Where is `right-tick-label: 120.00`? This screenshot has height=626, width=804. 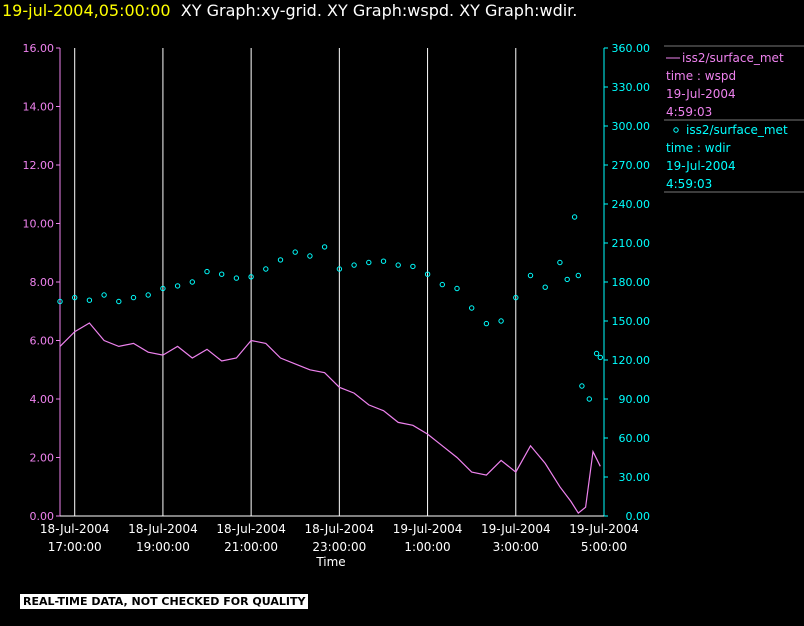 right-tick-label: 120.00 is located at coordinates (631, 360).